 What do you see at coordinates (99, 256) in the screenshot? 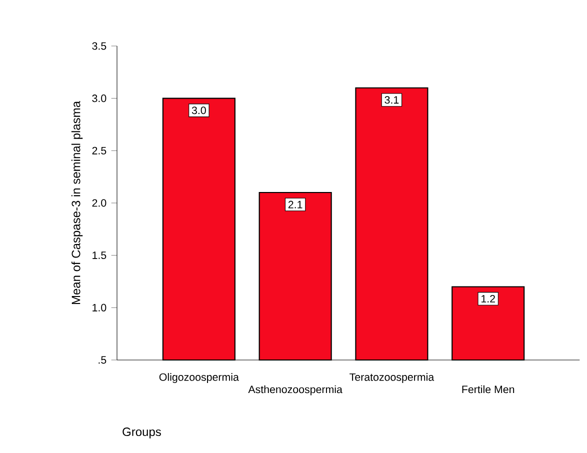
I see `y-tick-label: 1.5` at bounding box center [99, 256].